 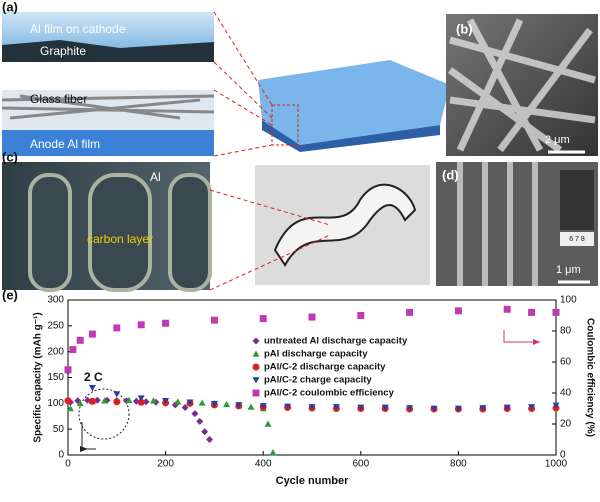 What do you see at coordinates (68, 464) in the screenshot?
I see `x-tick-label: 0` at bounding box center [68, 464].